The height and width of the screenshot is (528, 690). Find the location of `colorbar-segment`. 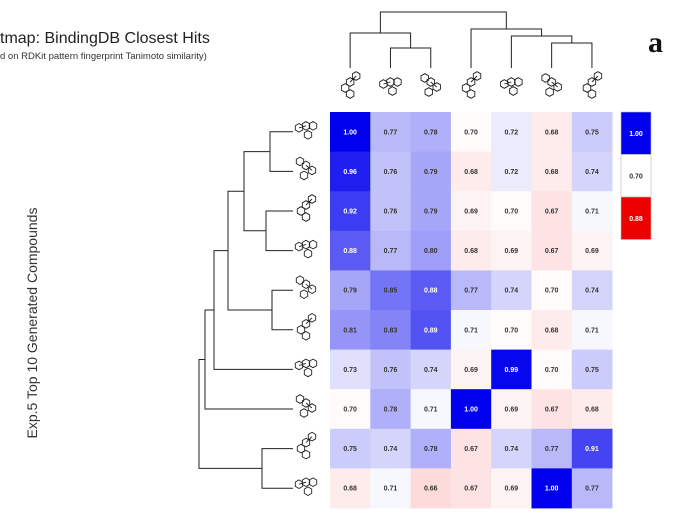

colorbar-segment is located at coordinates (636, 176).